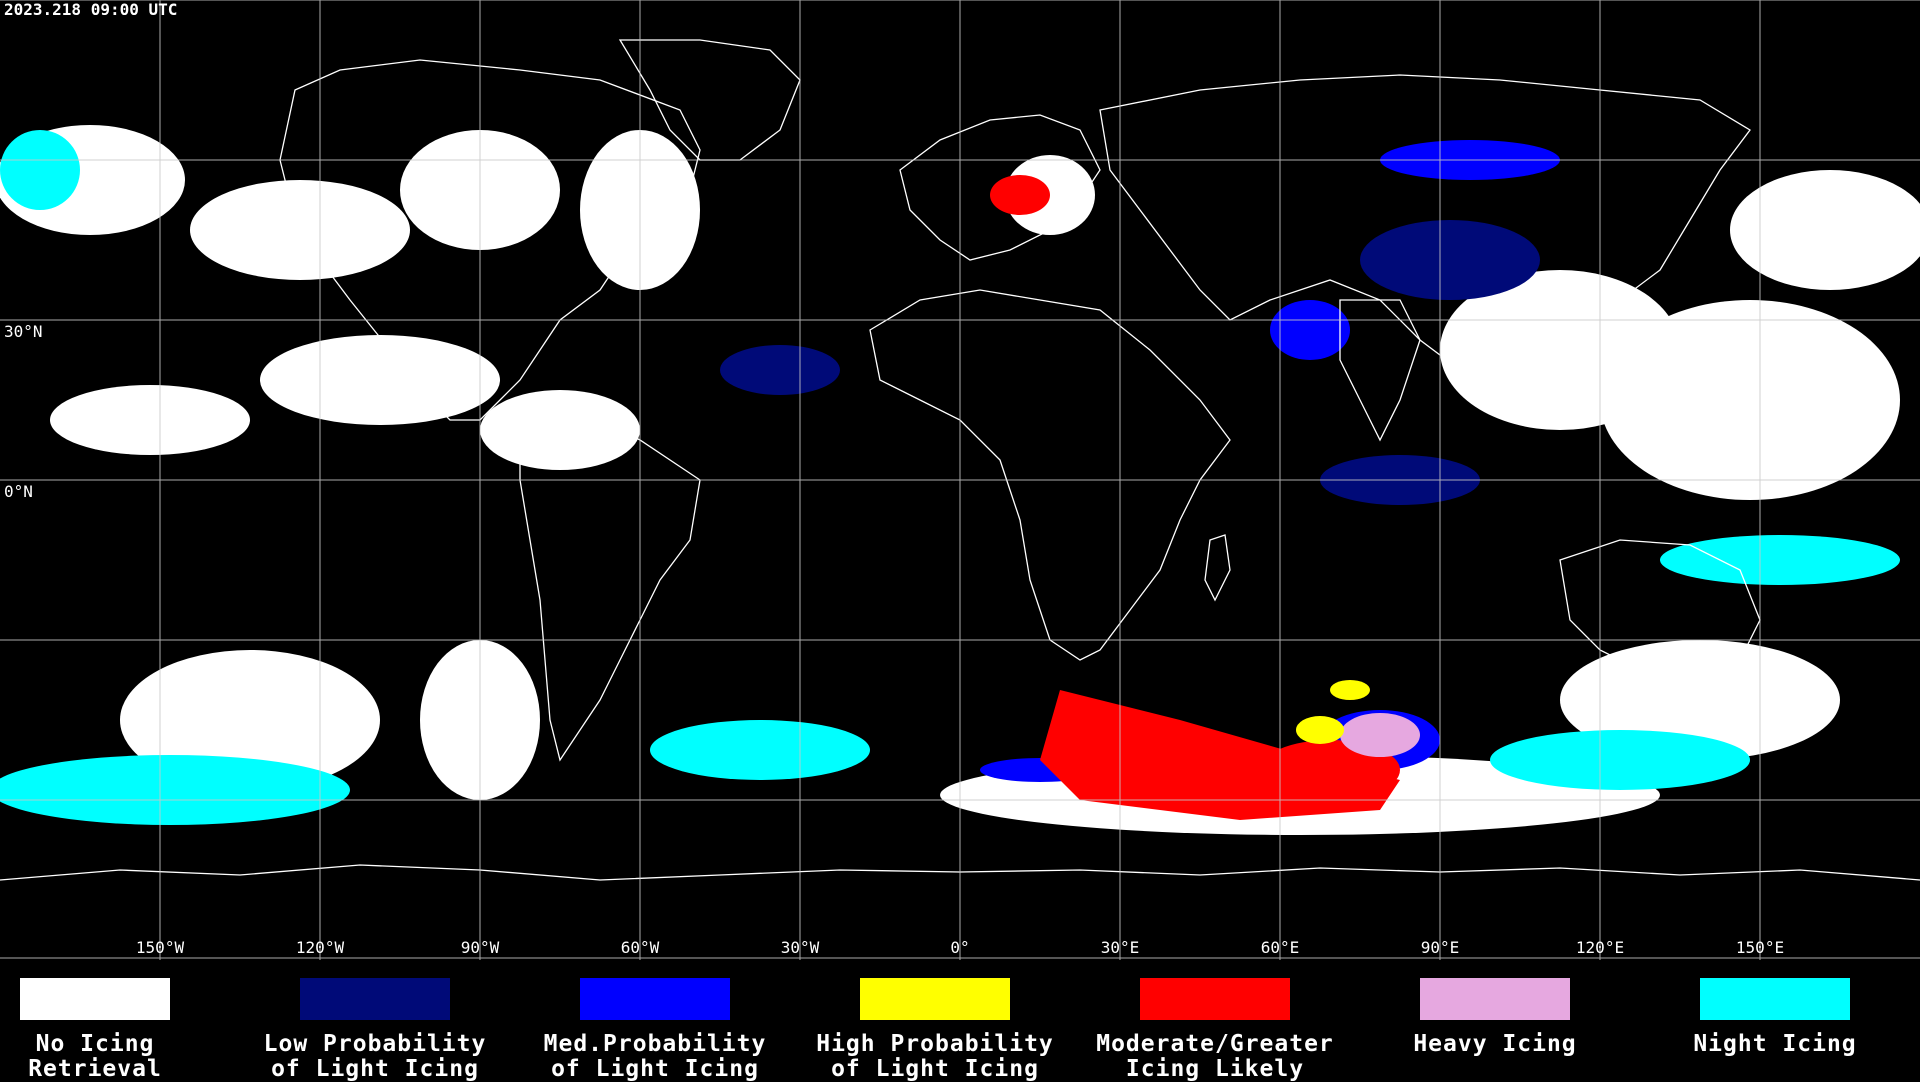  What do you see at coordinates (655, 1030) in the screenshot?
I see `legend-item-med-probability: Med.Probability of Light Icing` at bounding box center [655, 1030].